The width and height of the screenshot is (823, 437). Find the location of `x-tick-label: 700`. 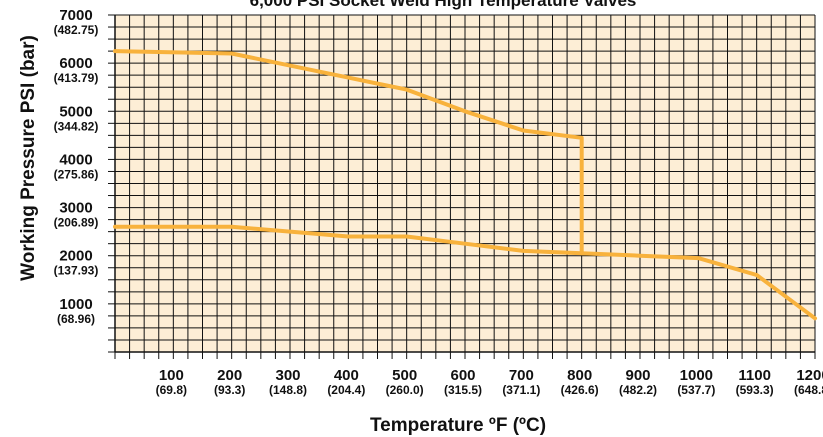

x-tick-label: 700 is located at coordinates (521, 375).